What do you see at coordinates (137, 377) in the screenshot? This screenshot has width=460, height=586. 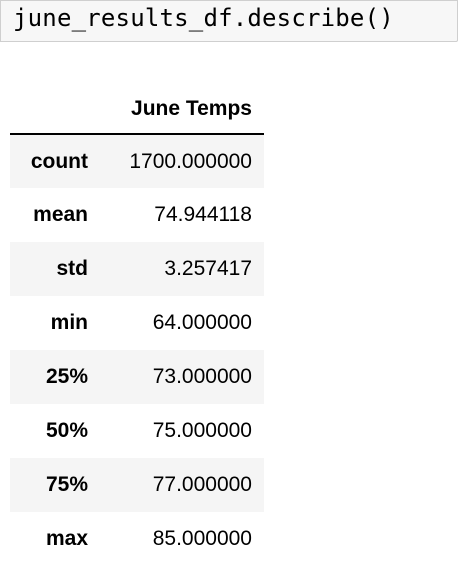 I see `table-row: 25% 73.000000` at bounding box center [137, 377].